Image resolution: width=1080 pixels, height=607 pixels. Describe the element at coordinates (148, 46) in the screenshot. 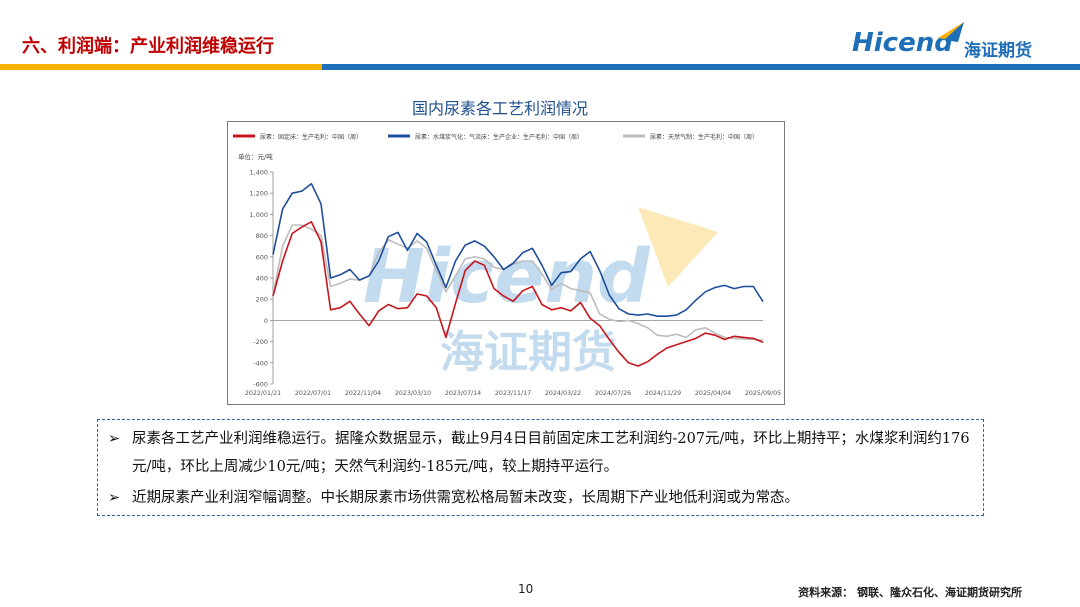

I see `slide-title: 六、利润端：产业利润维稳运行` at that location.